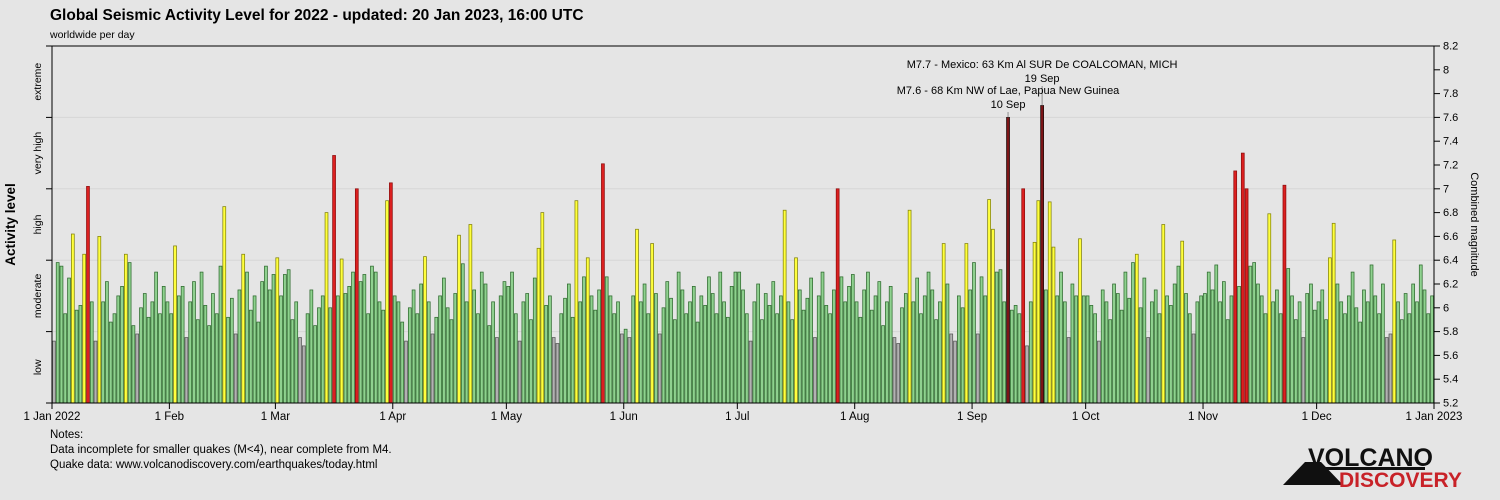  I want to click on svg-text: extreme, so click(38, 82).